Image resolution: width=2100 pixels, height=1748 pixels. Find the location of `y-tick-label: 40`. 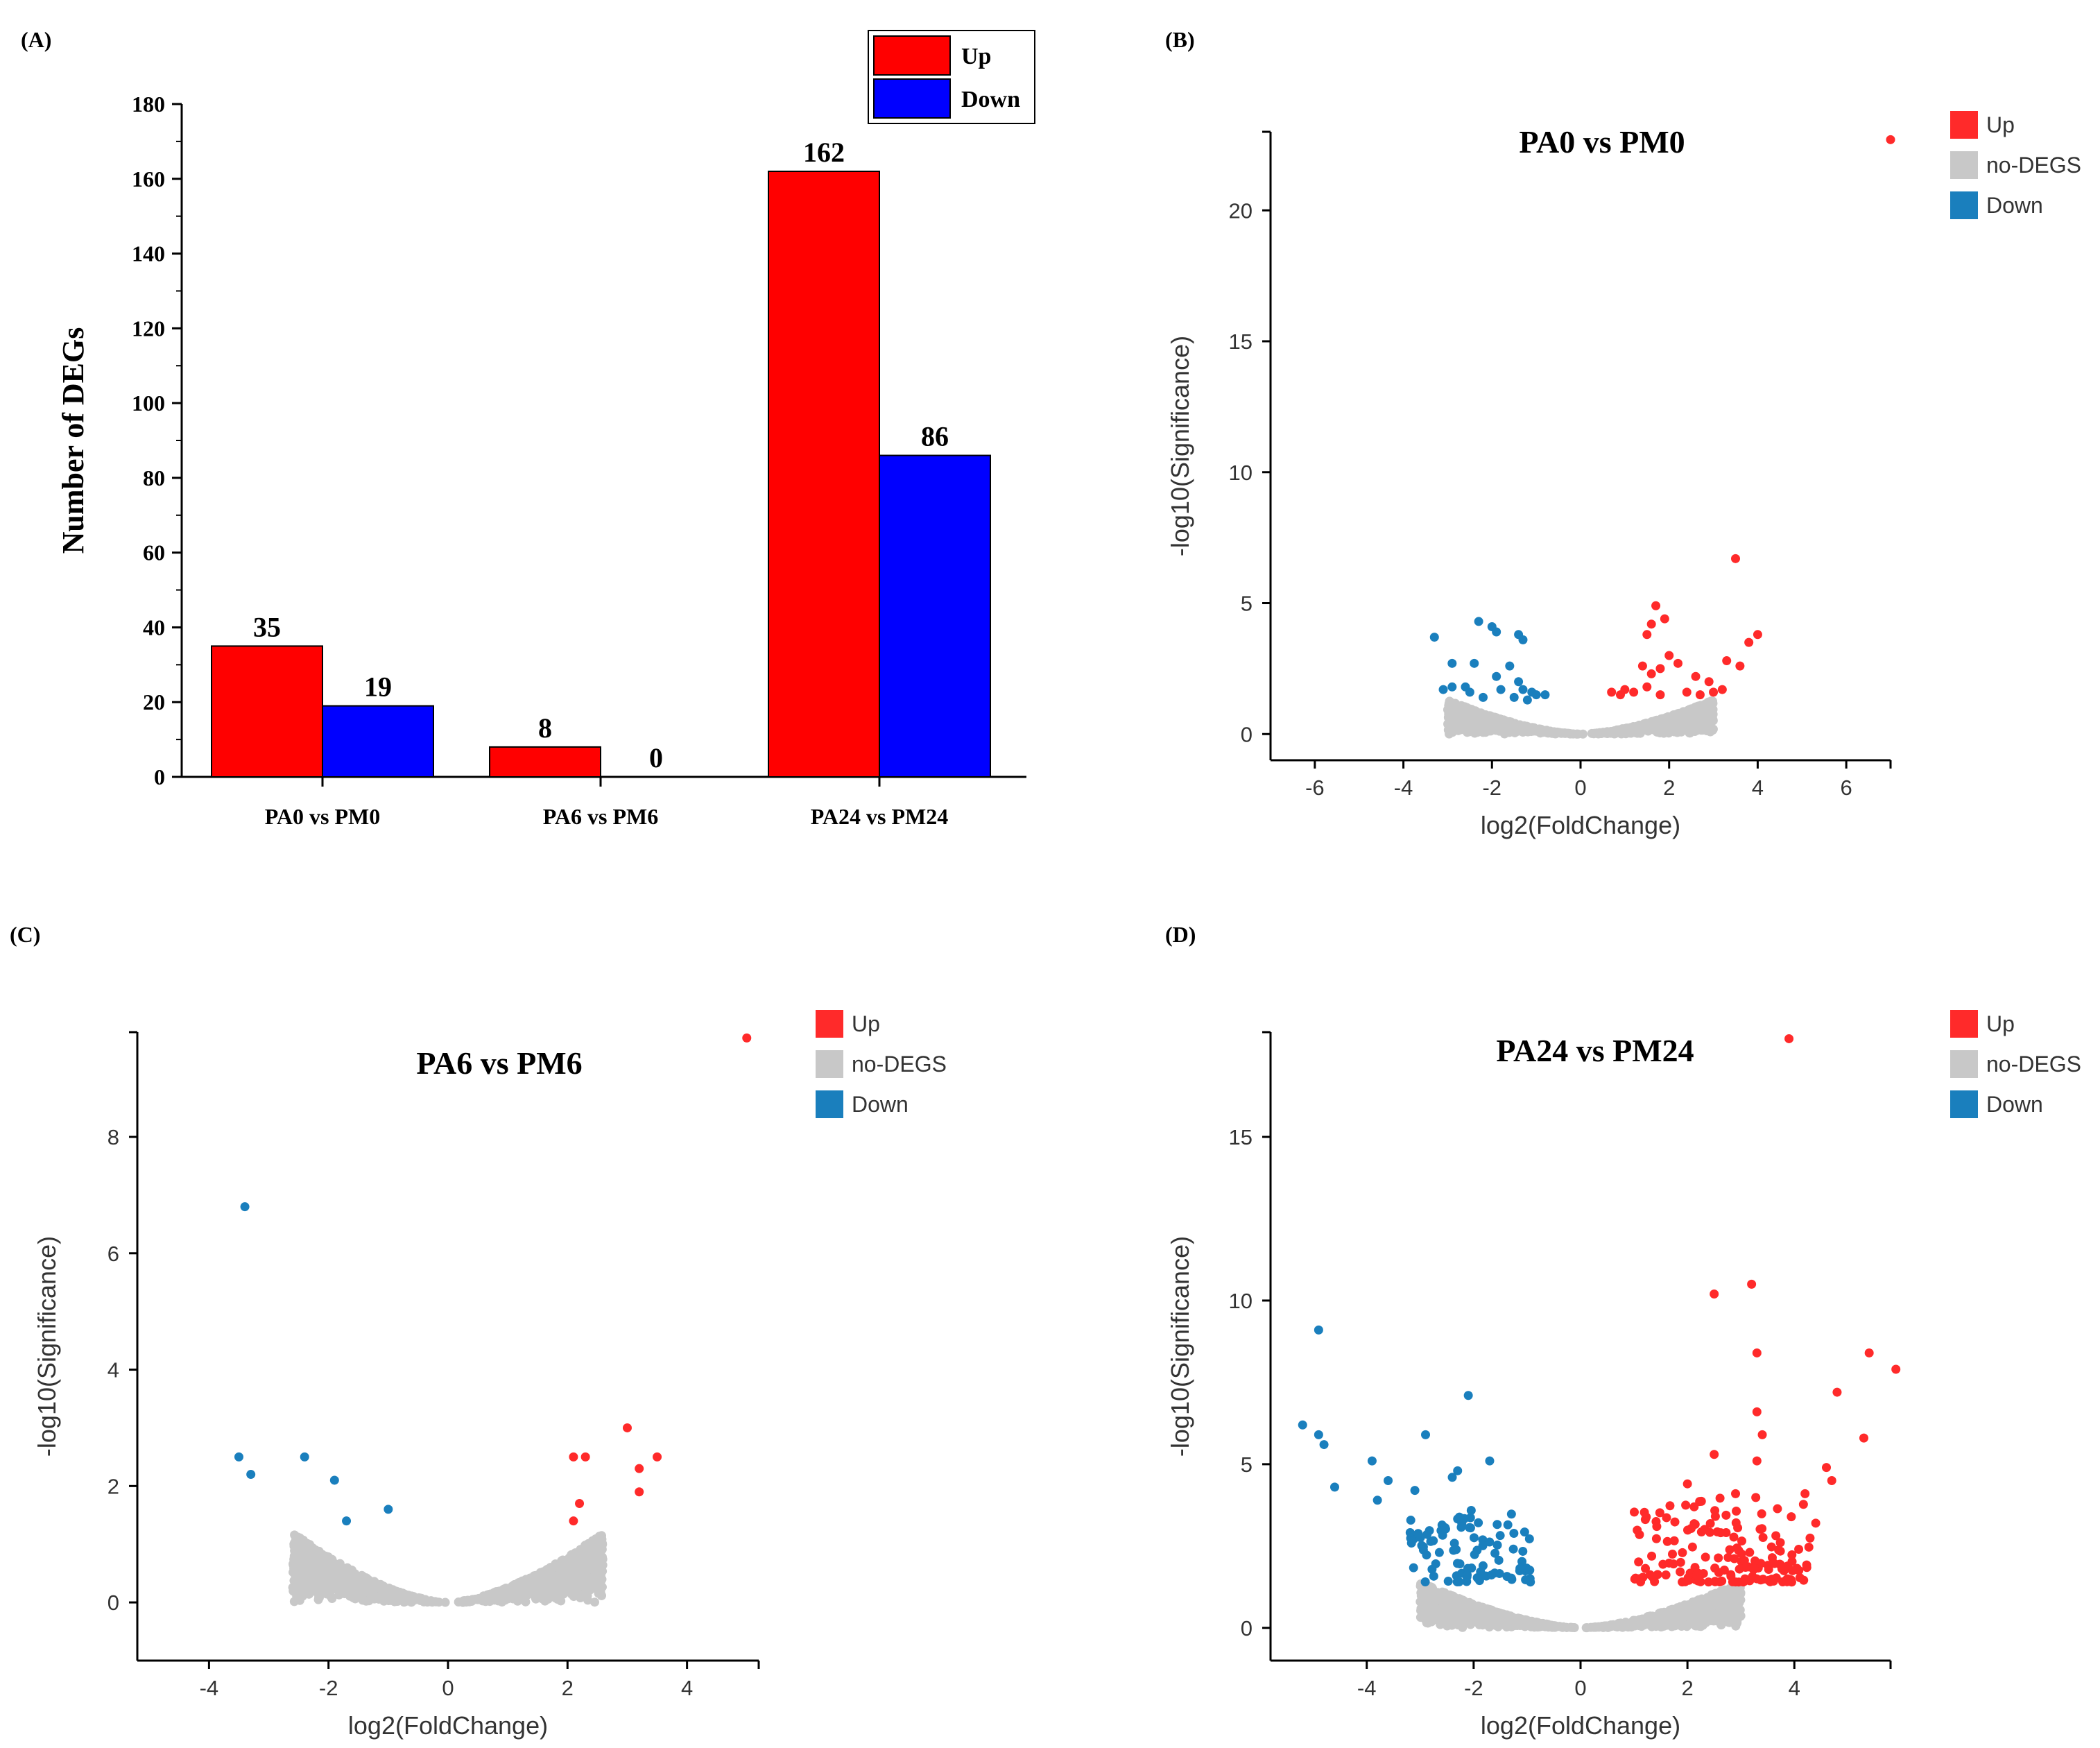

y-tick-label: 40 is located at coordinates (154, 627).